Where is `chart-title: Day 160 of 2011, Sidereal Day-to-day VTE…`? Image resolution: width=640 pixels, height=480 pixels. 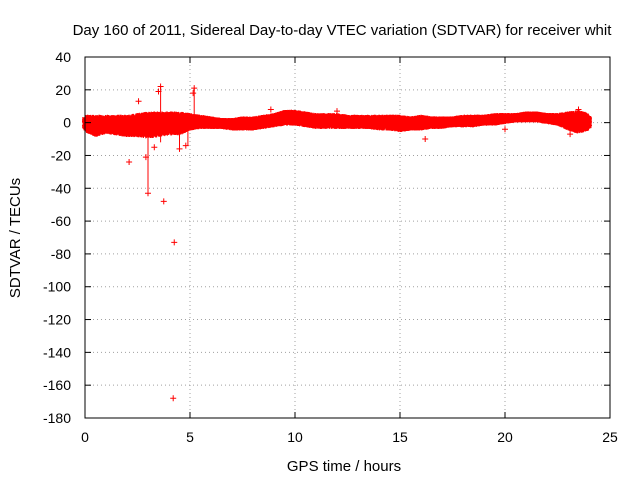
chart-title: Day 160 of 2011, Sidereal Day-to-day VTE… is located at coordinates (343, 30).